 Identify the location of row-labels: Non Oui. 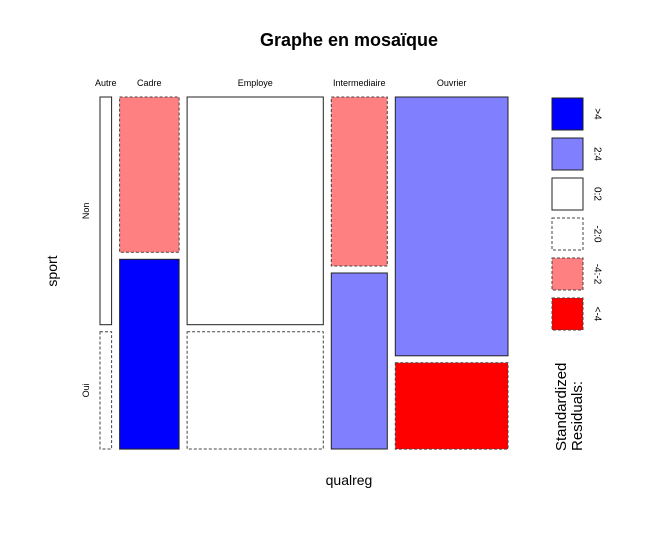
(86, 300).